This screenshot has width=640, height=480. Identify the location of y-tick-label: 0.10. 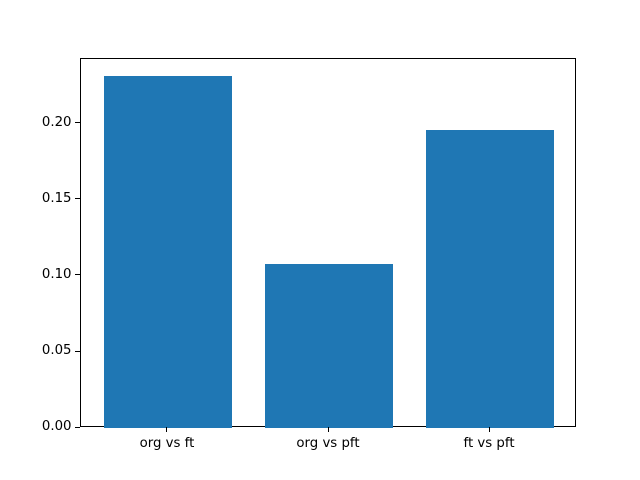
(56, 274).